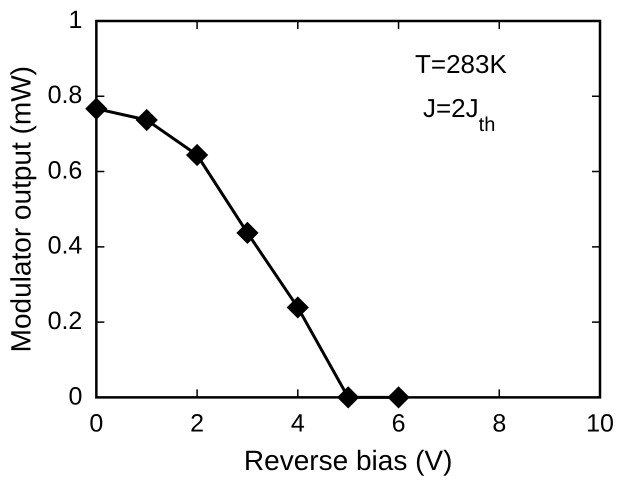 The width and height of the screenshot is (628, 485). I want to click on y-tick-label: 0, so click(75, 396).